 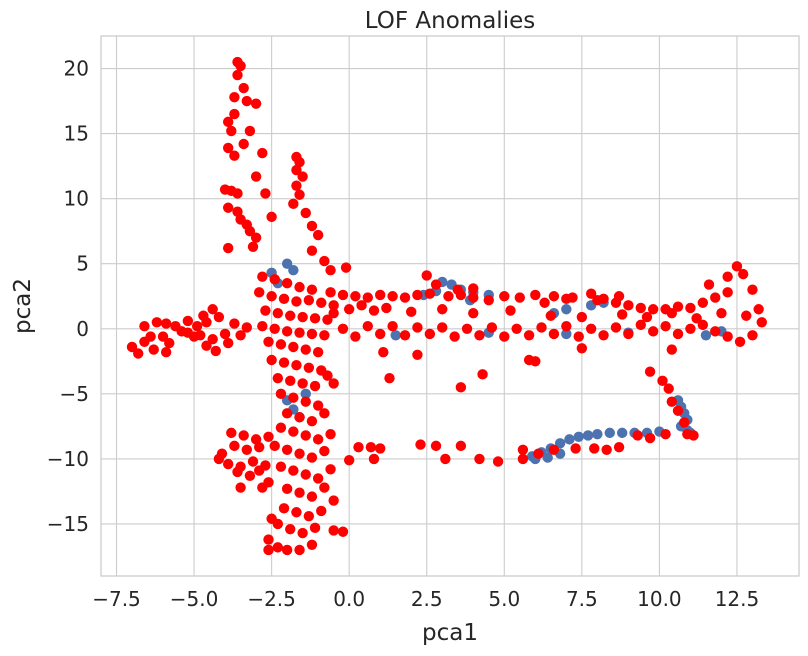 What do you see at coordinates (450, 21) in the screenshot?
I see `chart-title: LOF Anomalies` at bounding box center [450, 21].